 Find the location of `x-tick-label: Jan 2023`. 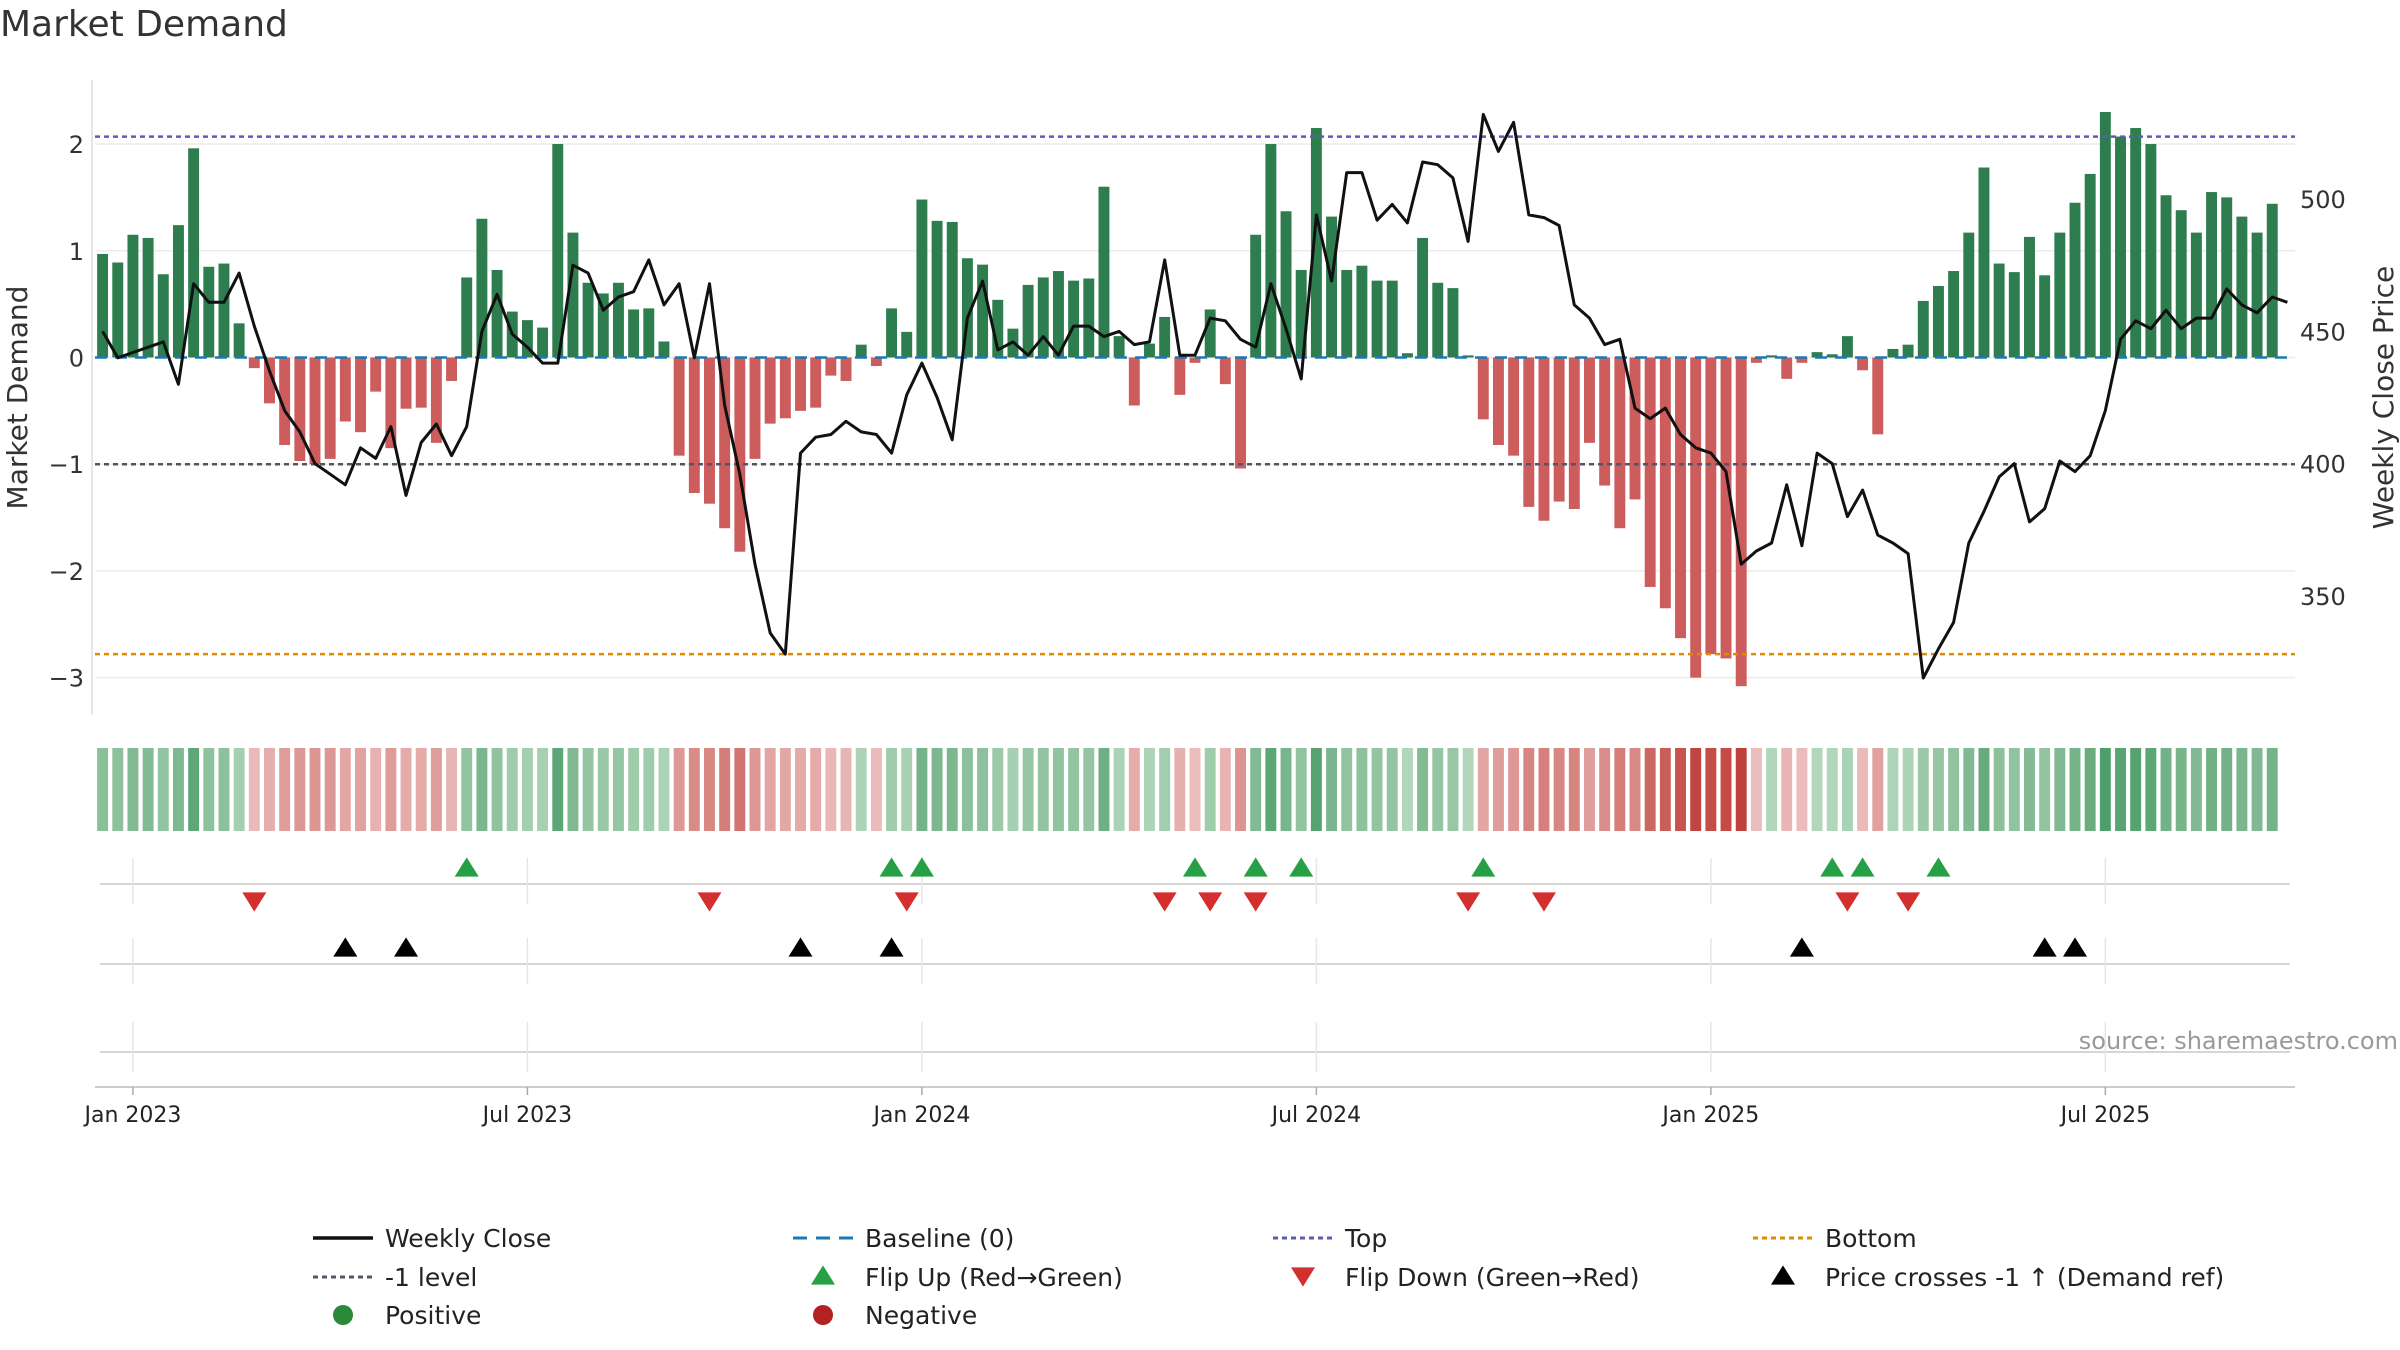

x-tick-label: Jan 2023 is located at coordinates (131, 1115).